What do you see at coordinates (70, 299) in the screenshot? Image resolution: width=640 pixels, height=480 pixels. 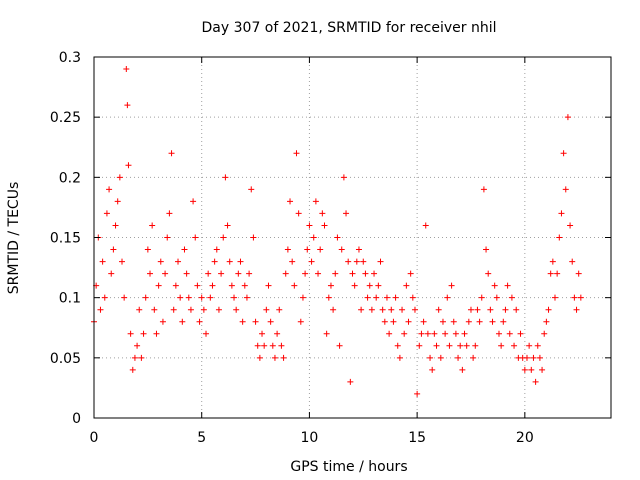 I see `y-tick-label: 0.1` at bounding box center [70, 299].